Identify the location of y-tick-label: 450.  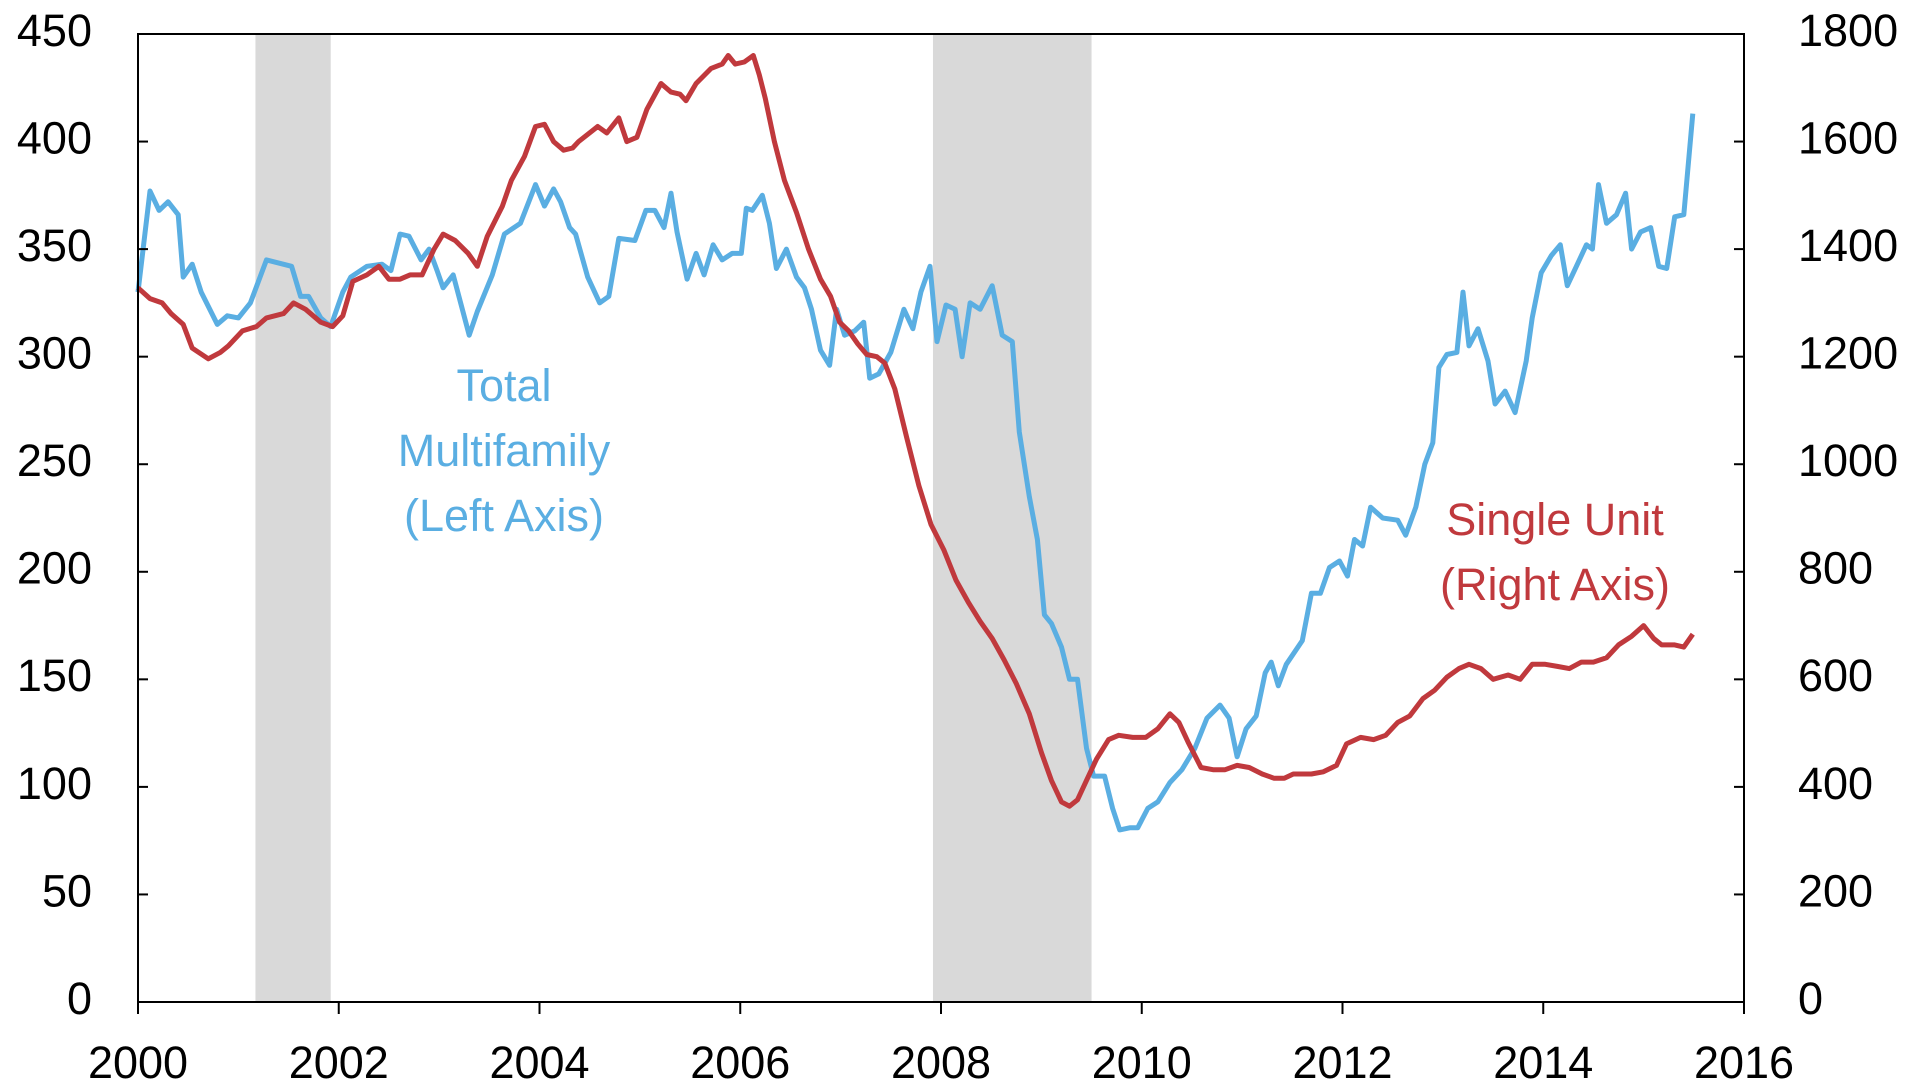
(54, 30).